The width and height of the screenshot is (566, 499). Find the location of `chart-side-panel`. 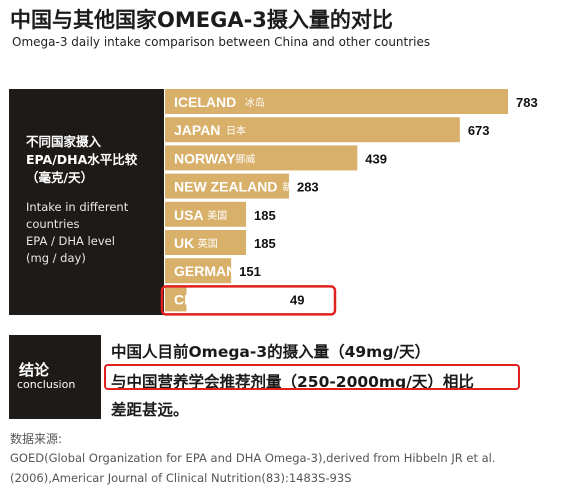

chart-side-panel is located at coordinates (86, 202).